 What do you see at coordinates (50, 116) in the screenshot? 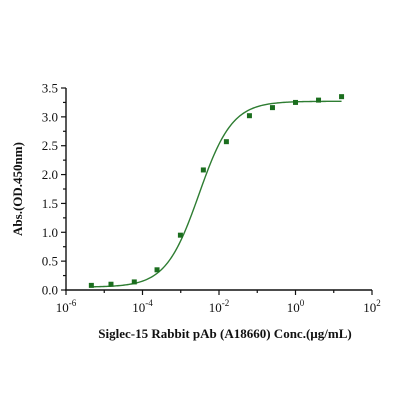
I see `y-tick-label: 3.0` at bounding box center [50, 116].